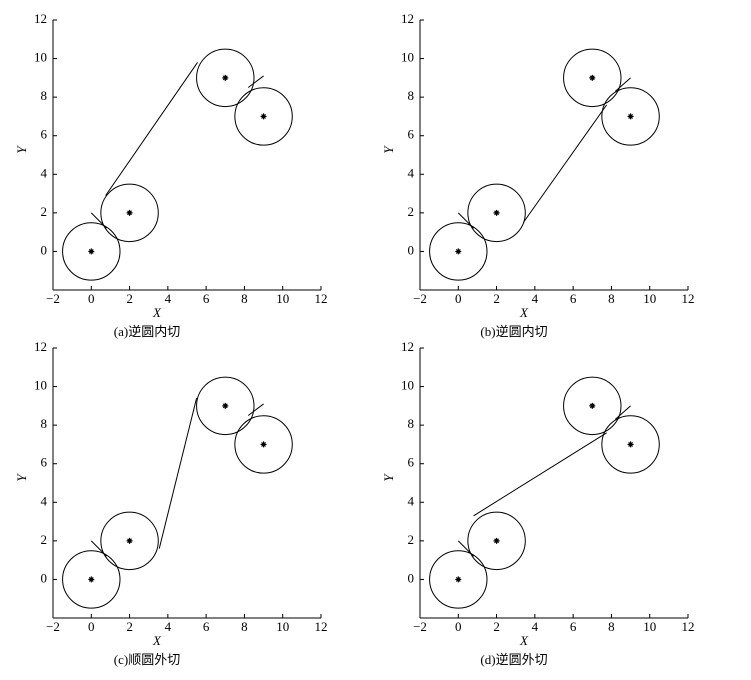 This screenshot has width=751, height=680. Describe the element at coordinates (513, 331) in the screenshot. I see `caption: (b)逆圆内切` at that location.